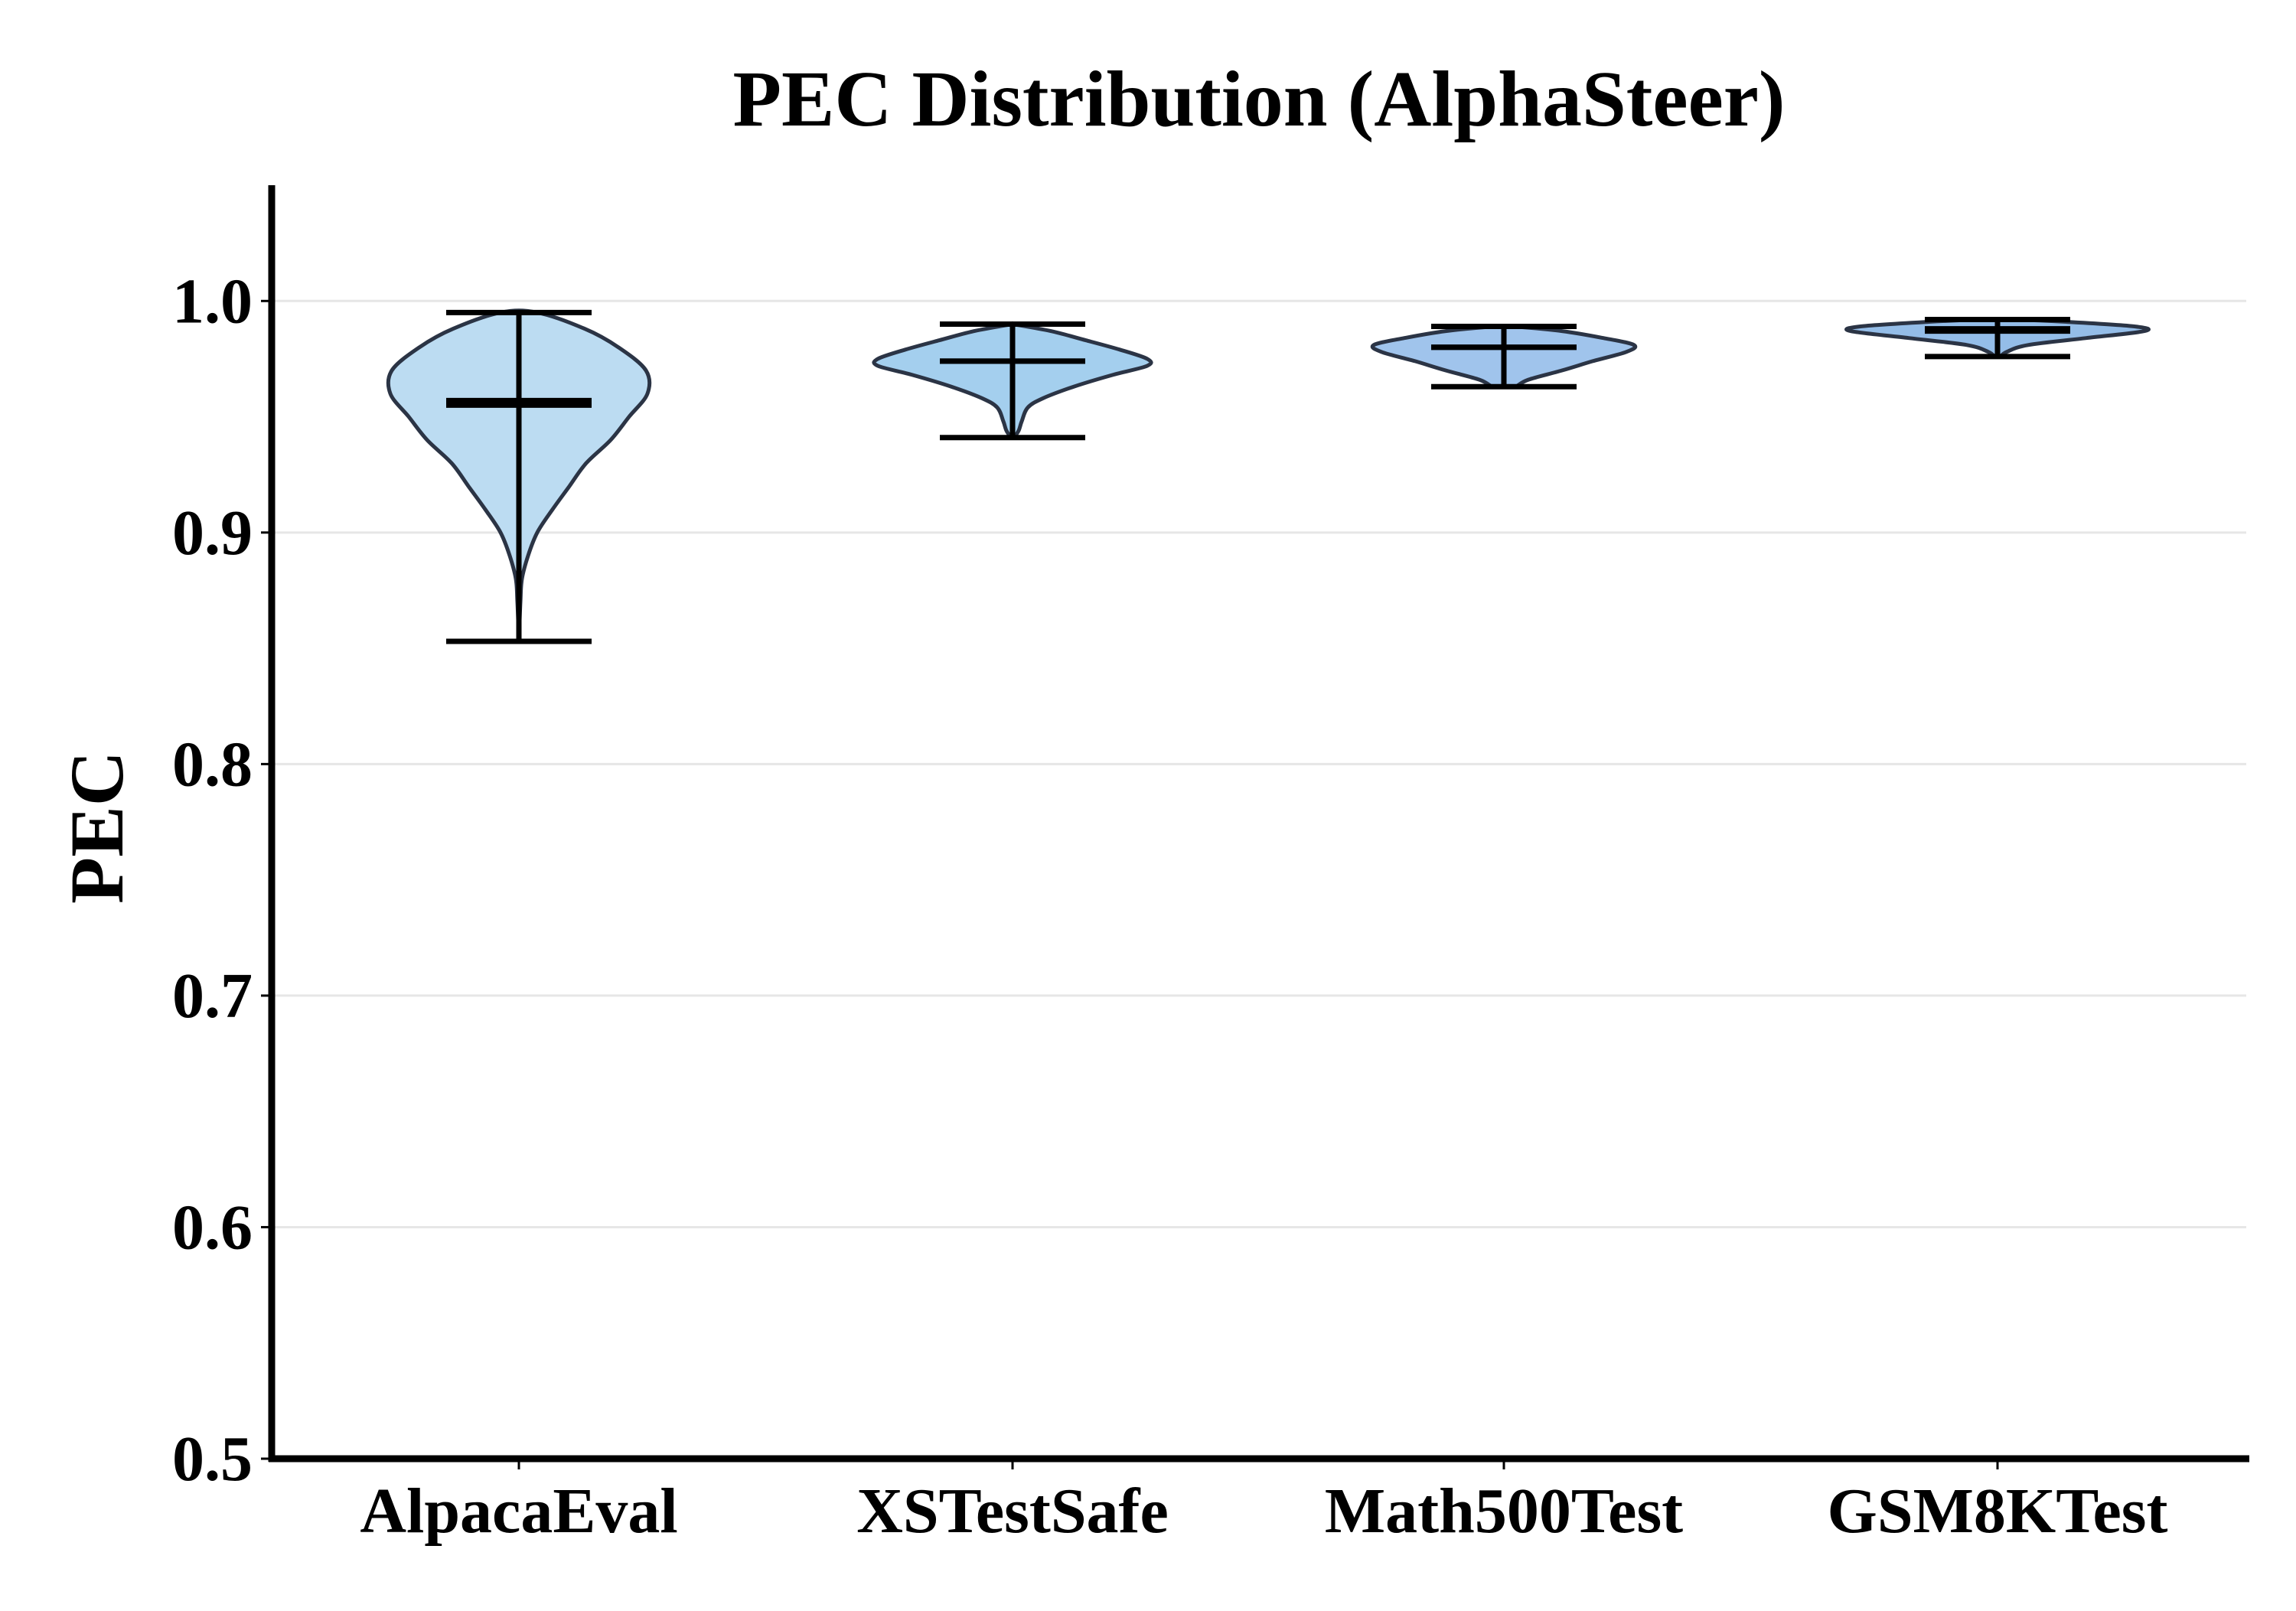 Image resolution: width=2296 pixels, height=1611 pixels. I want to click on y-tick-label: 1.0, so click(212, 301).